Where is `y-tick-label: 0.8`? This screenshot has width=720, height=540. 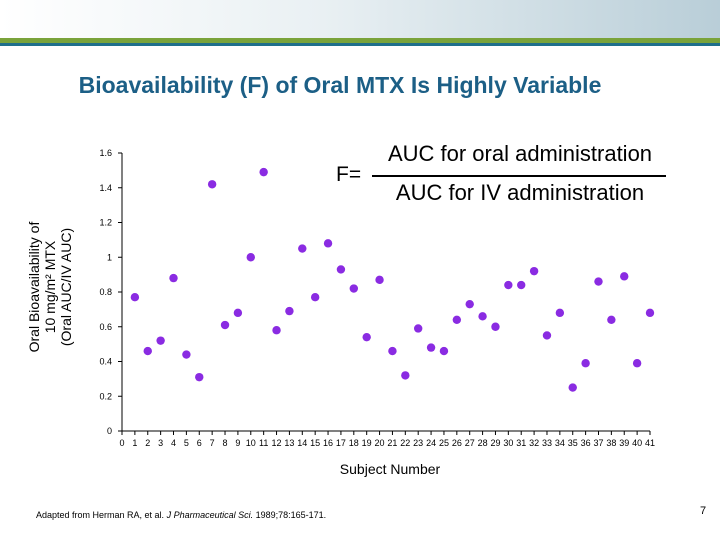 y-tick-label: 0.8 is located at coordinates (105, 292).